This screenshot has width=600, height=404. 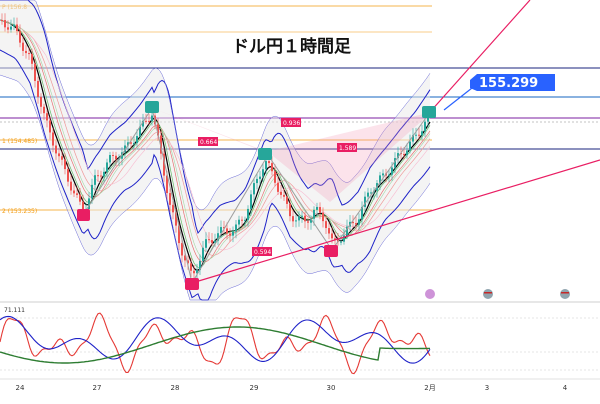 What do you see at coordinates (480, 56) in the screenshot?
I see `trend-line-upper` at bounding box center [480, 56].